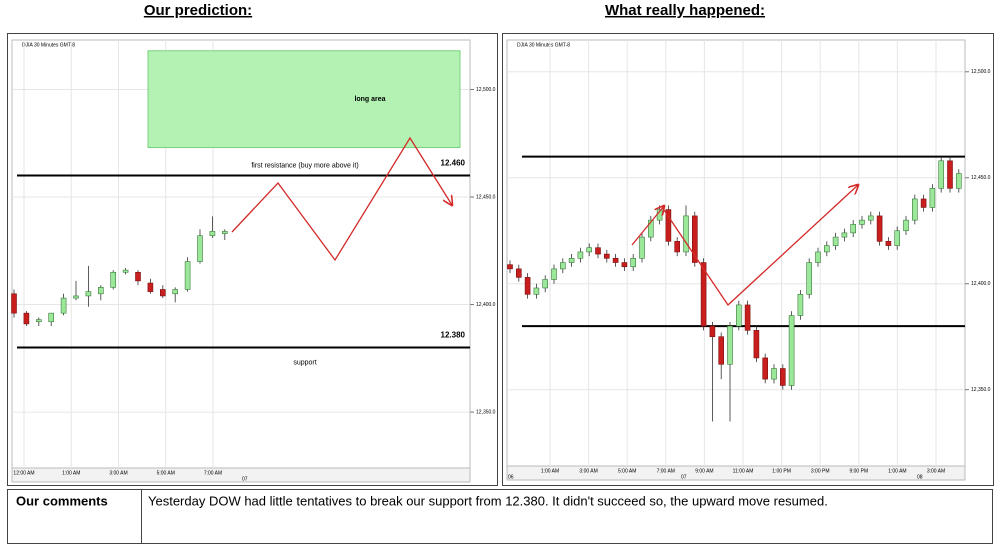 The image size is (1000, 547). Describe the element at coordinates (820, 471) in the screenshot. I see `x-tick-label: 3:00 PM` at that location.